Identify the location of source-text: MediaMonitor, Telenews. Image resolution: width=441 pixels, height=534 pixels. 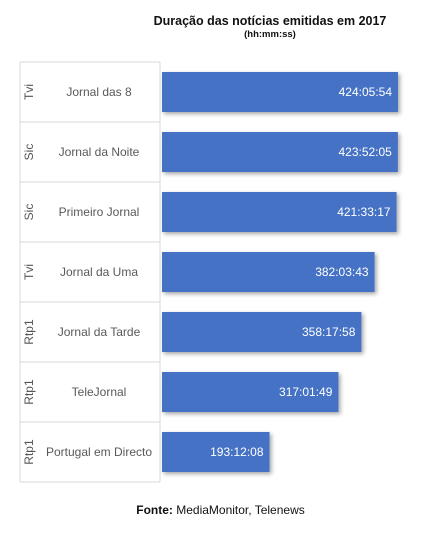
(240, 510).